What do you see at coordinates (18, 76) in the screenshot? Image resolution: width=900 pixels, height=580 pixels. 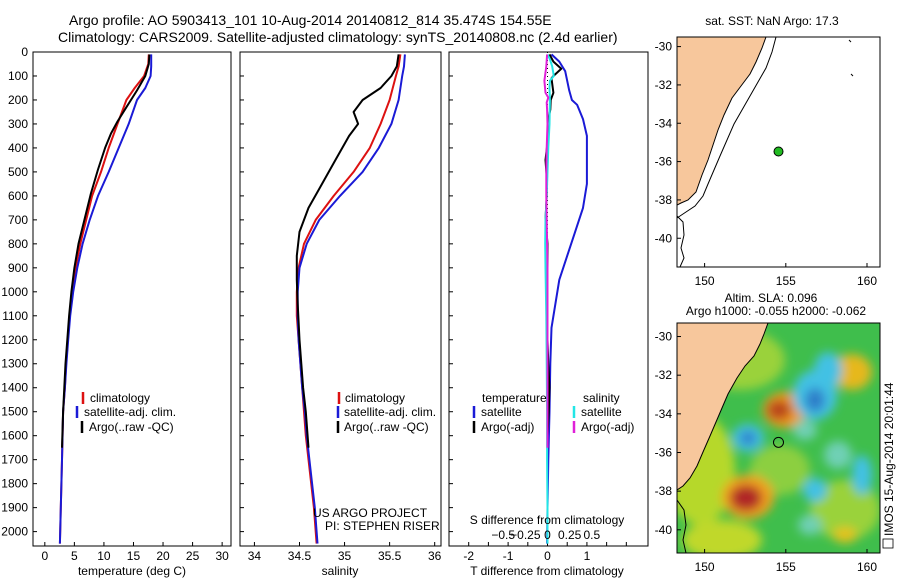 I see `depth-tick-label: 100` at bounding box center [18, 76].